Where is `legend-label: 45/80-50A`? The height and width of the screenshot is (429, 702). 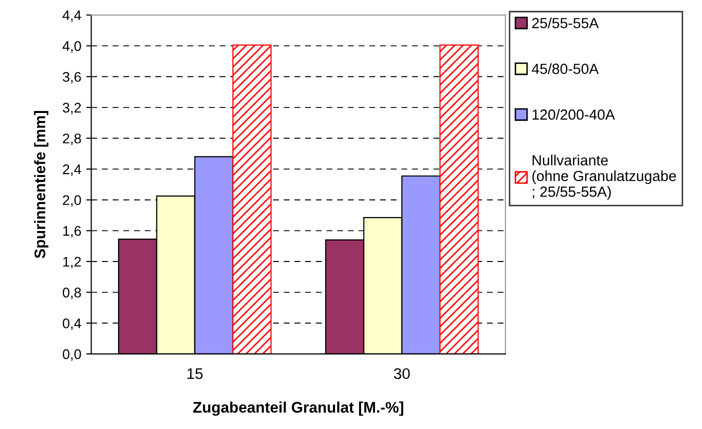
legend-label: 45/80-50A is located at coordinates (565, 68).